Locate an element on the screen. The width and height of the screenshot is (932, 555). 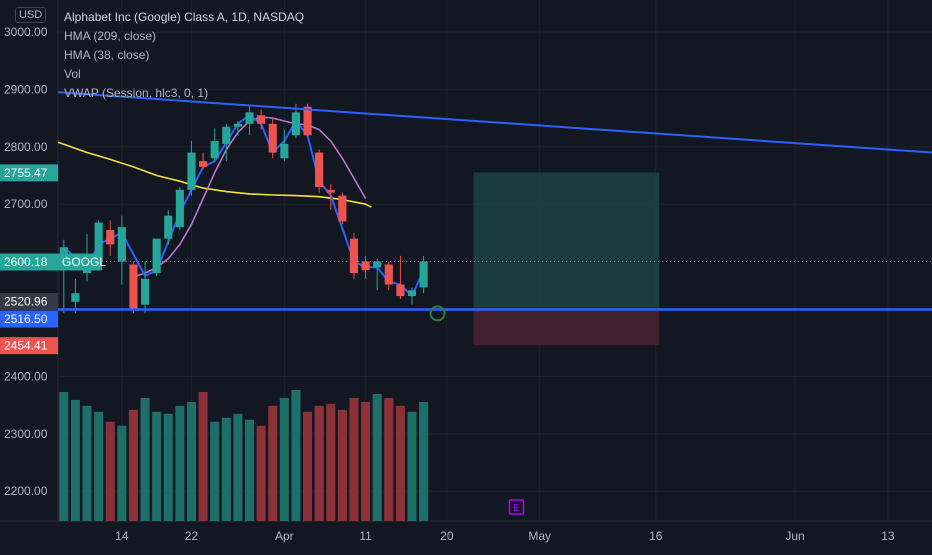
position-zones is located at coordinates (566, 259).